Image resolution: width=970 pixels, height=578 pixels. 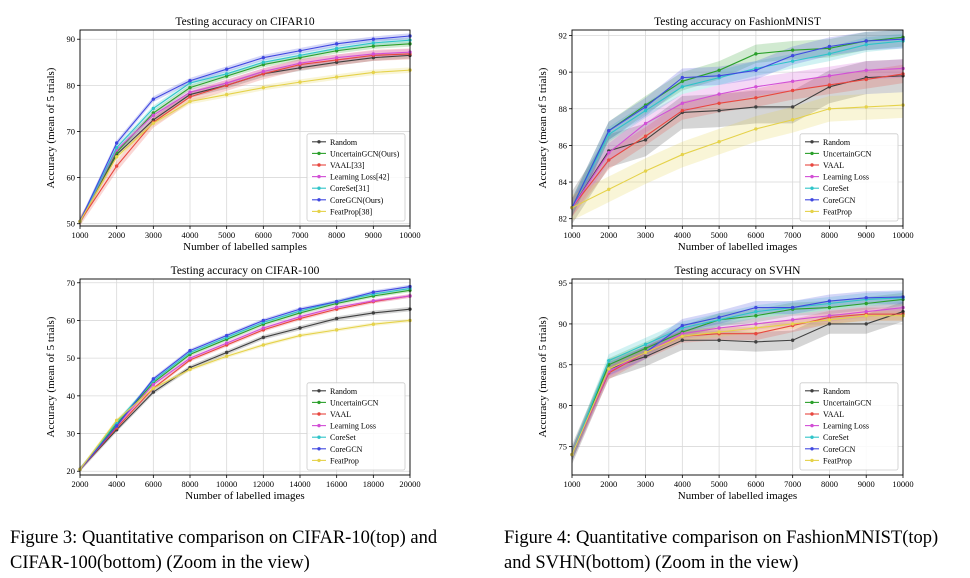 What do you see at coordinates (866, 235) in the screenshot?
I see `x-tick-label: 9000` at bounding box center [866, 235].